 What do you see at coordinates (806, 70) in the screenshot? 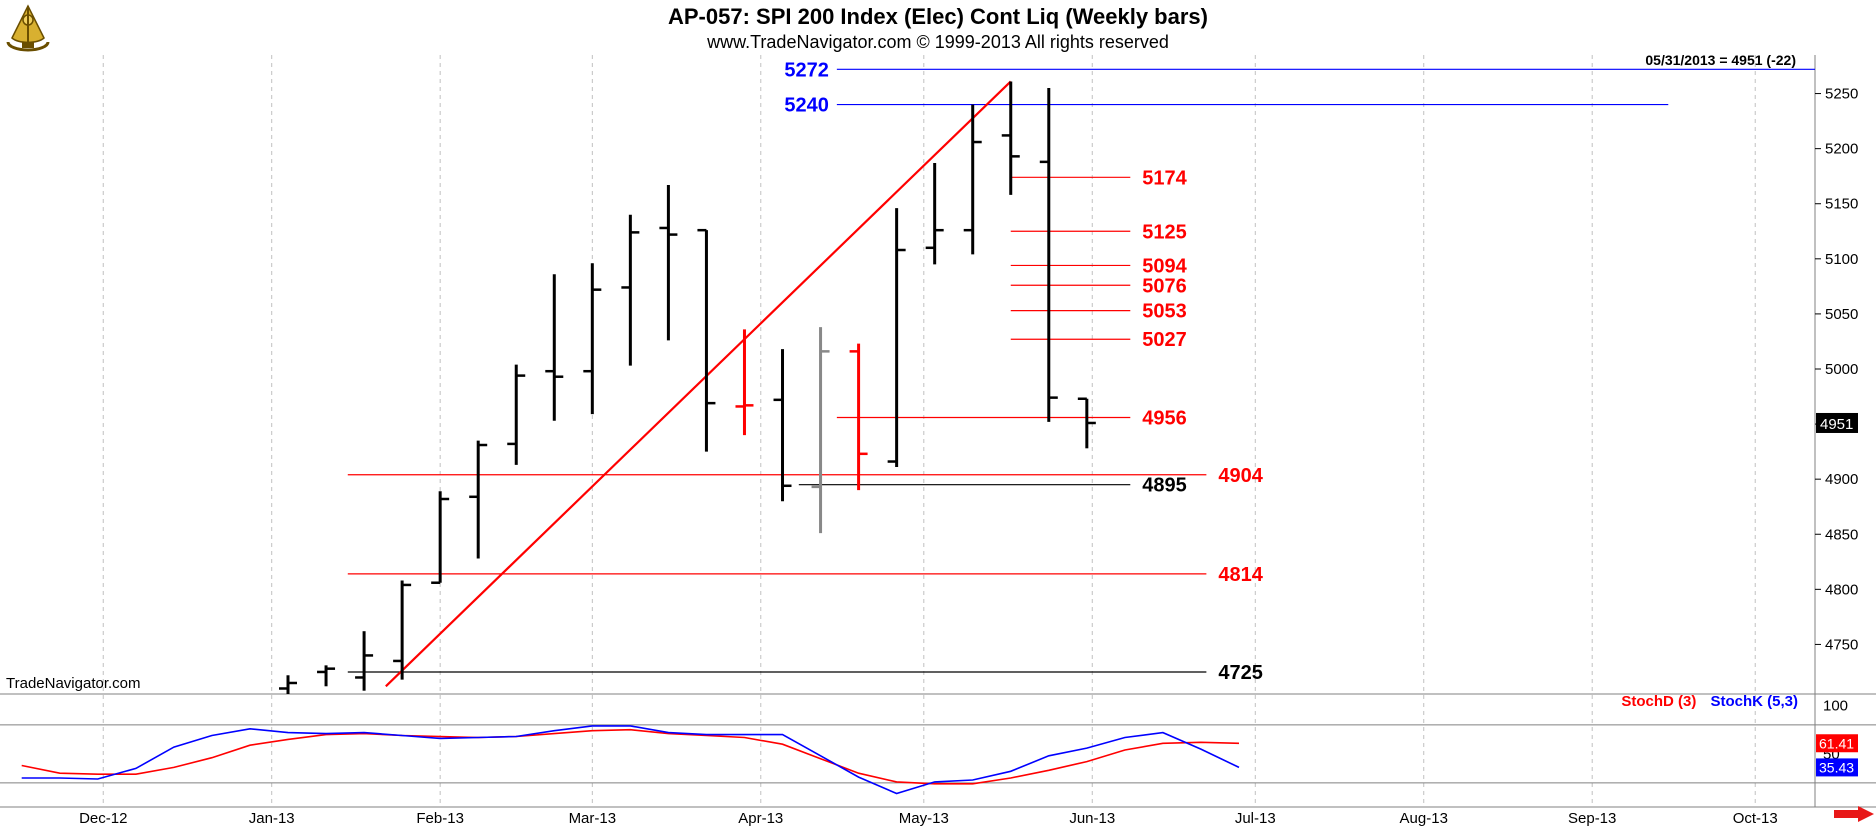
I see `level-label-5272: 5272` at bounding box center [806, 70].